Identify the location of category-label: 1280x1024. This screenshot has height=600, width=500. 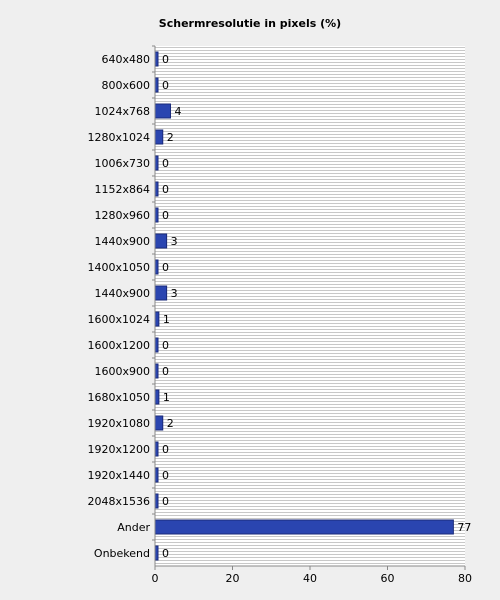
(119, 137).